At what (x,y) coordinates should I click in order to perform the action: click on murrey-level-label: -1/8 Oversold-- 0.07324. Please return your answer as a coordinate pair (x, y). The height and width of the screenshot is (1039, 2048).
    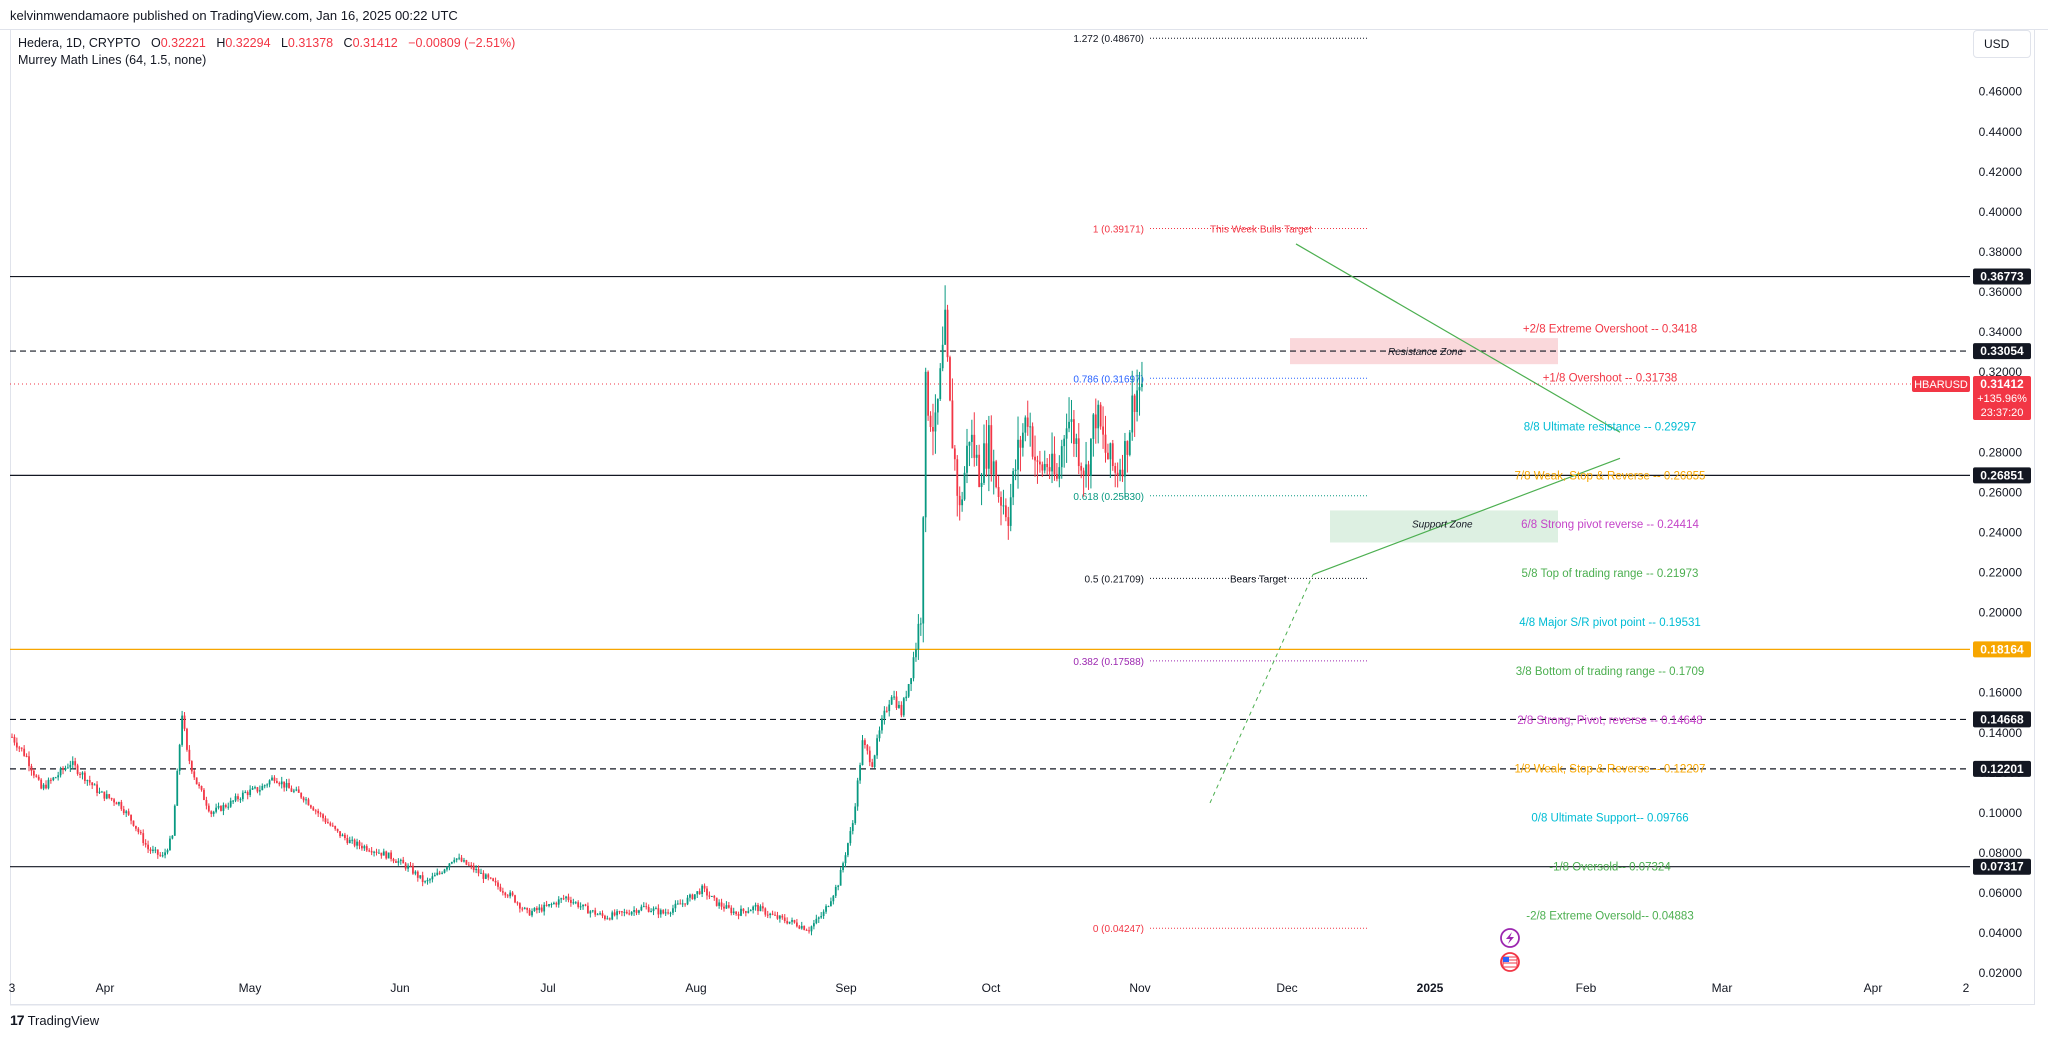
    Looking at the image, I should click on (1610, 868).